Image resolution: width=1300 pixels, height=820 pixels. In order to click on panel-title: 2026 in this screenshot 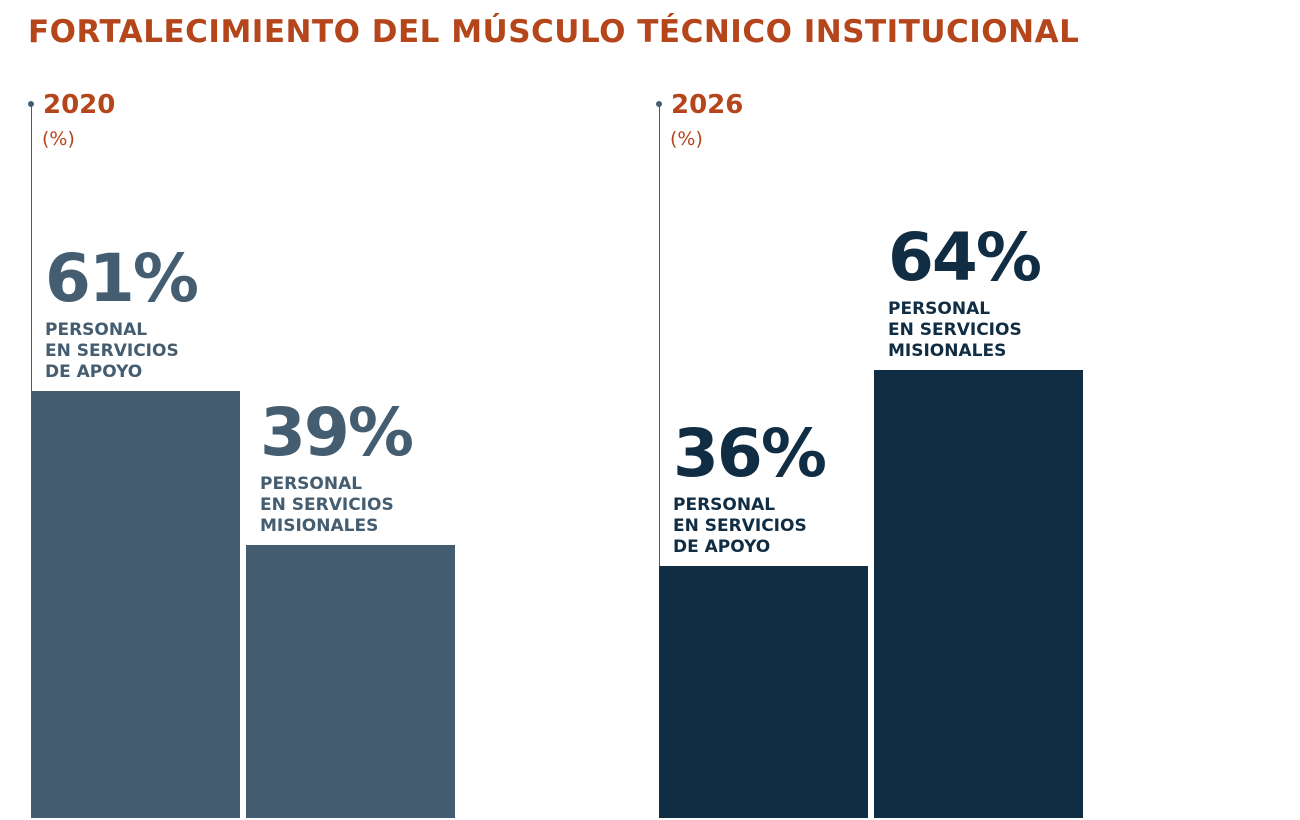, I will do `click(707, 105)`.